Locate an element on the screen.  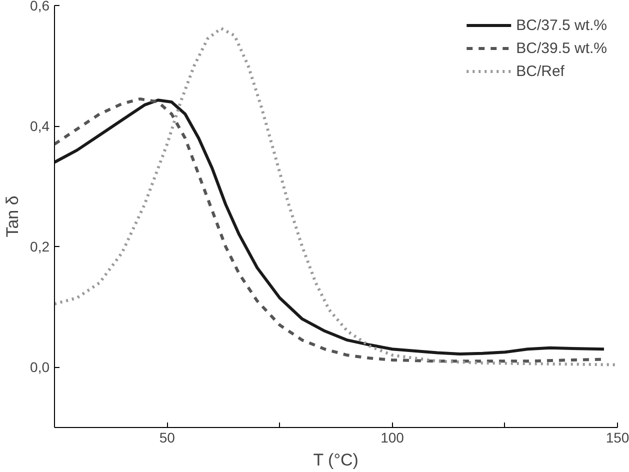
x-axis-title: T (°C) is located at coordinates (335, 460).